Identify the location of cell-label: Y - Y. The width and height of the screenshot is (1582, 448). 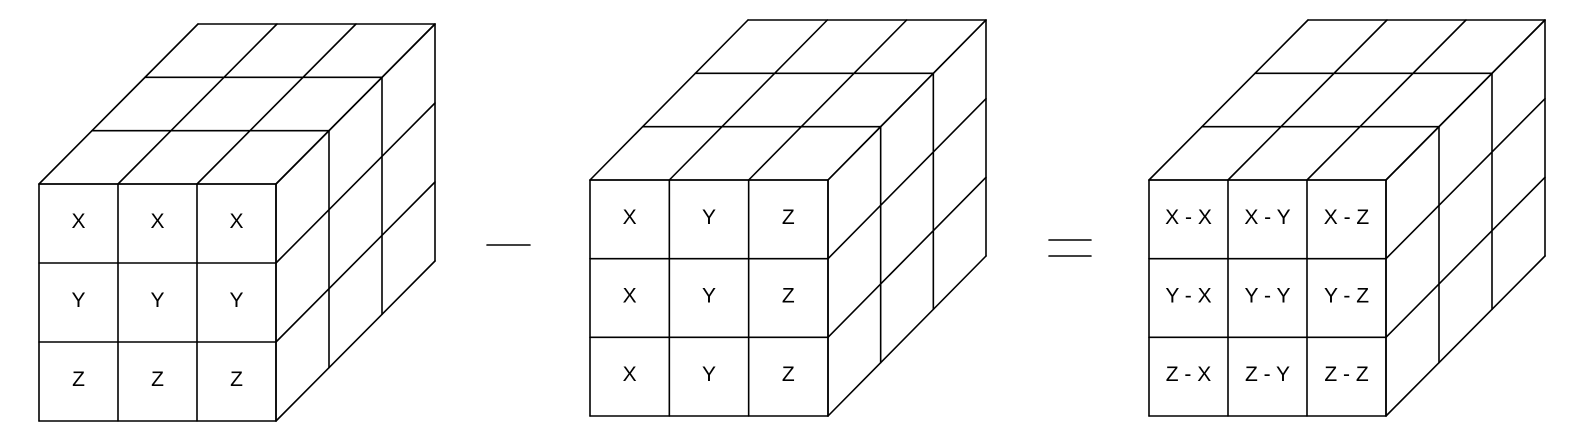
(1268, 296).